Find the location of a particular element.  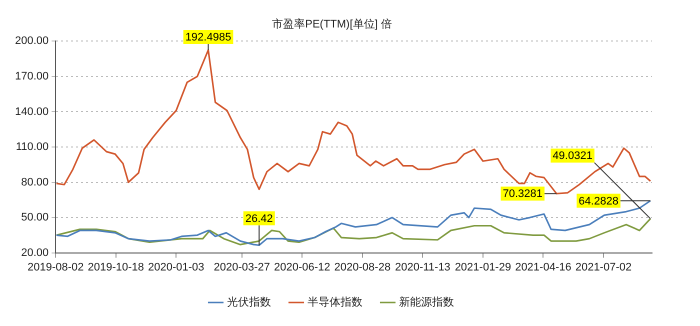

y-tick-label: 20.00 is located at coordinates (35, 252).